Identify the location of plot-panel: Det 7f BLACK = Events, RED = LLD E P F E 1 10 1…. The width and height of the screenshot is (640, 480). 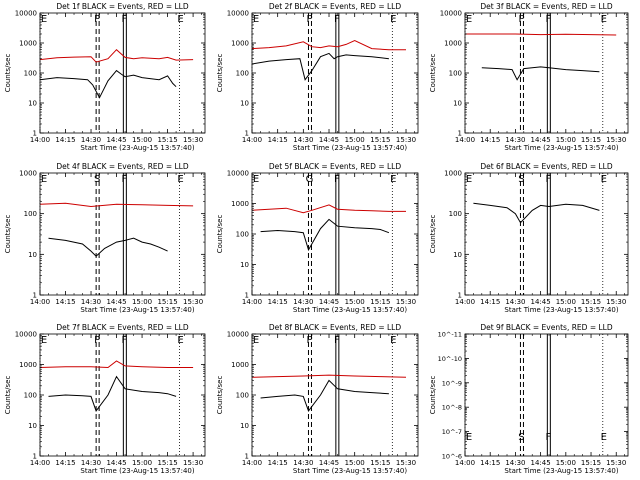
(105, 399).